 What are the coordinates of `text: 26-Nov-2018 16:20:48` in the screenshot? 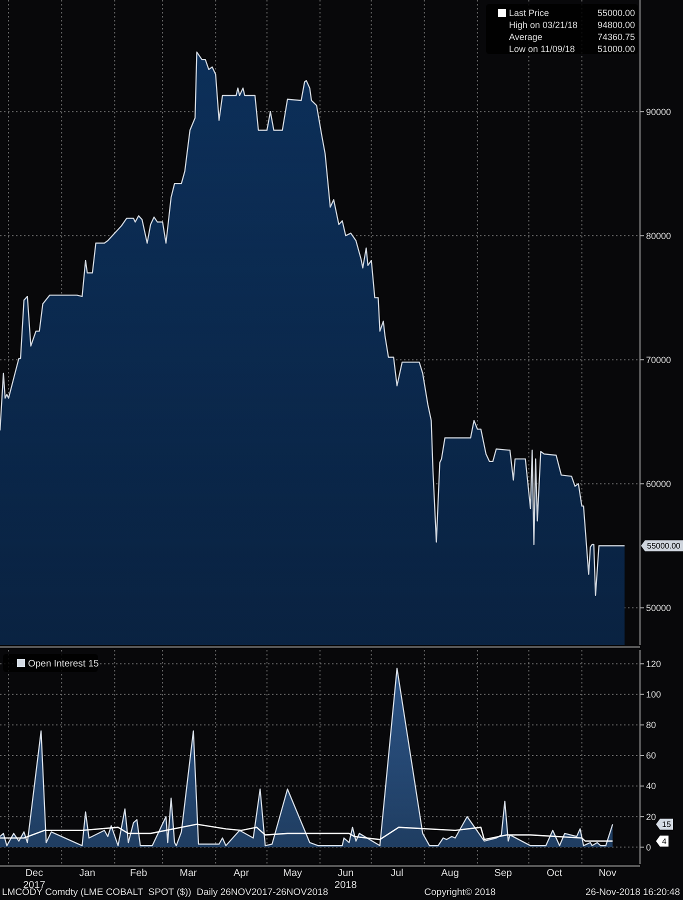 It's located at (632, 892).